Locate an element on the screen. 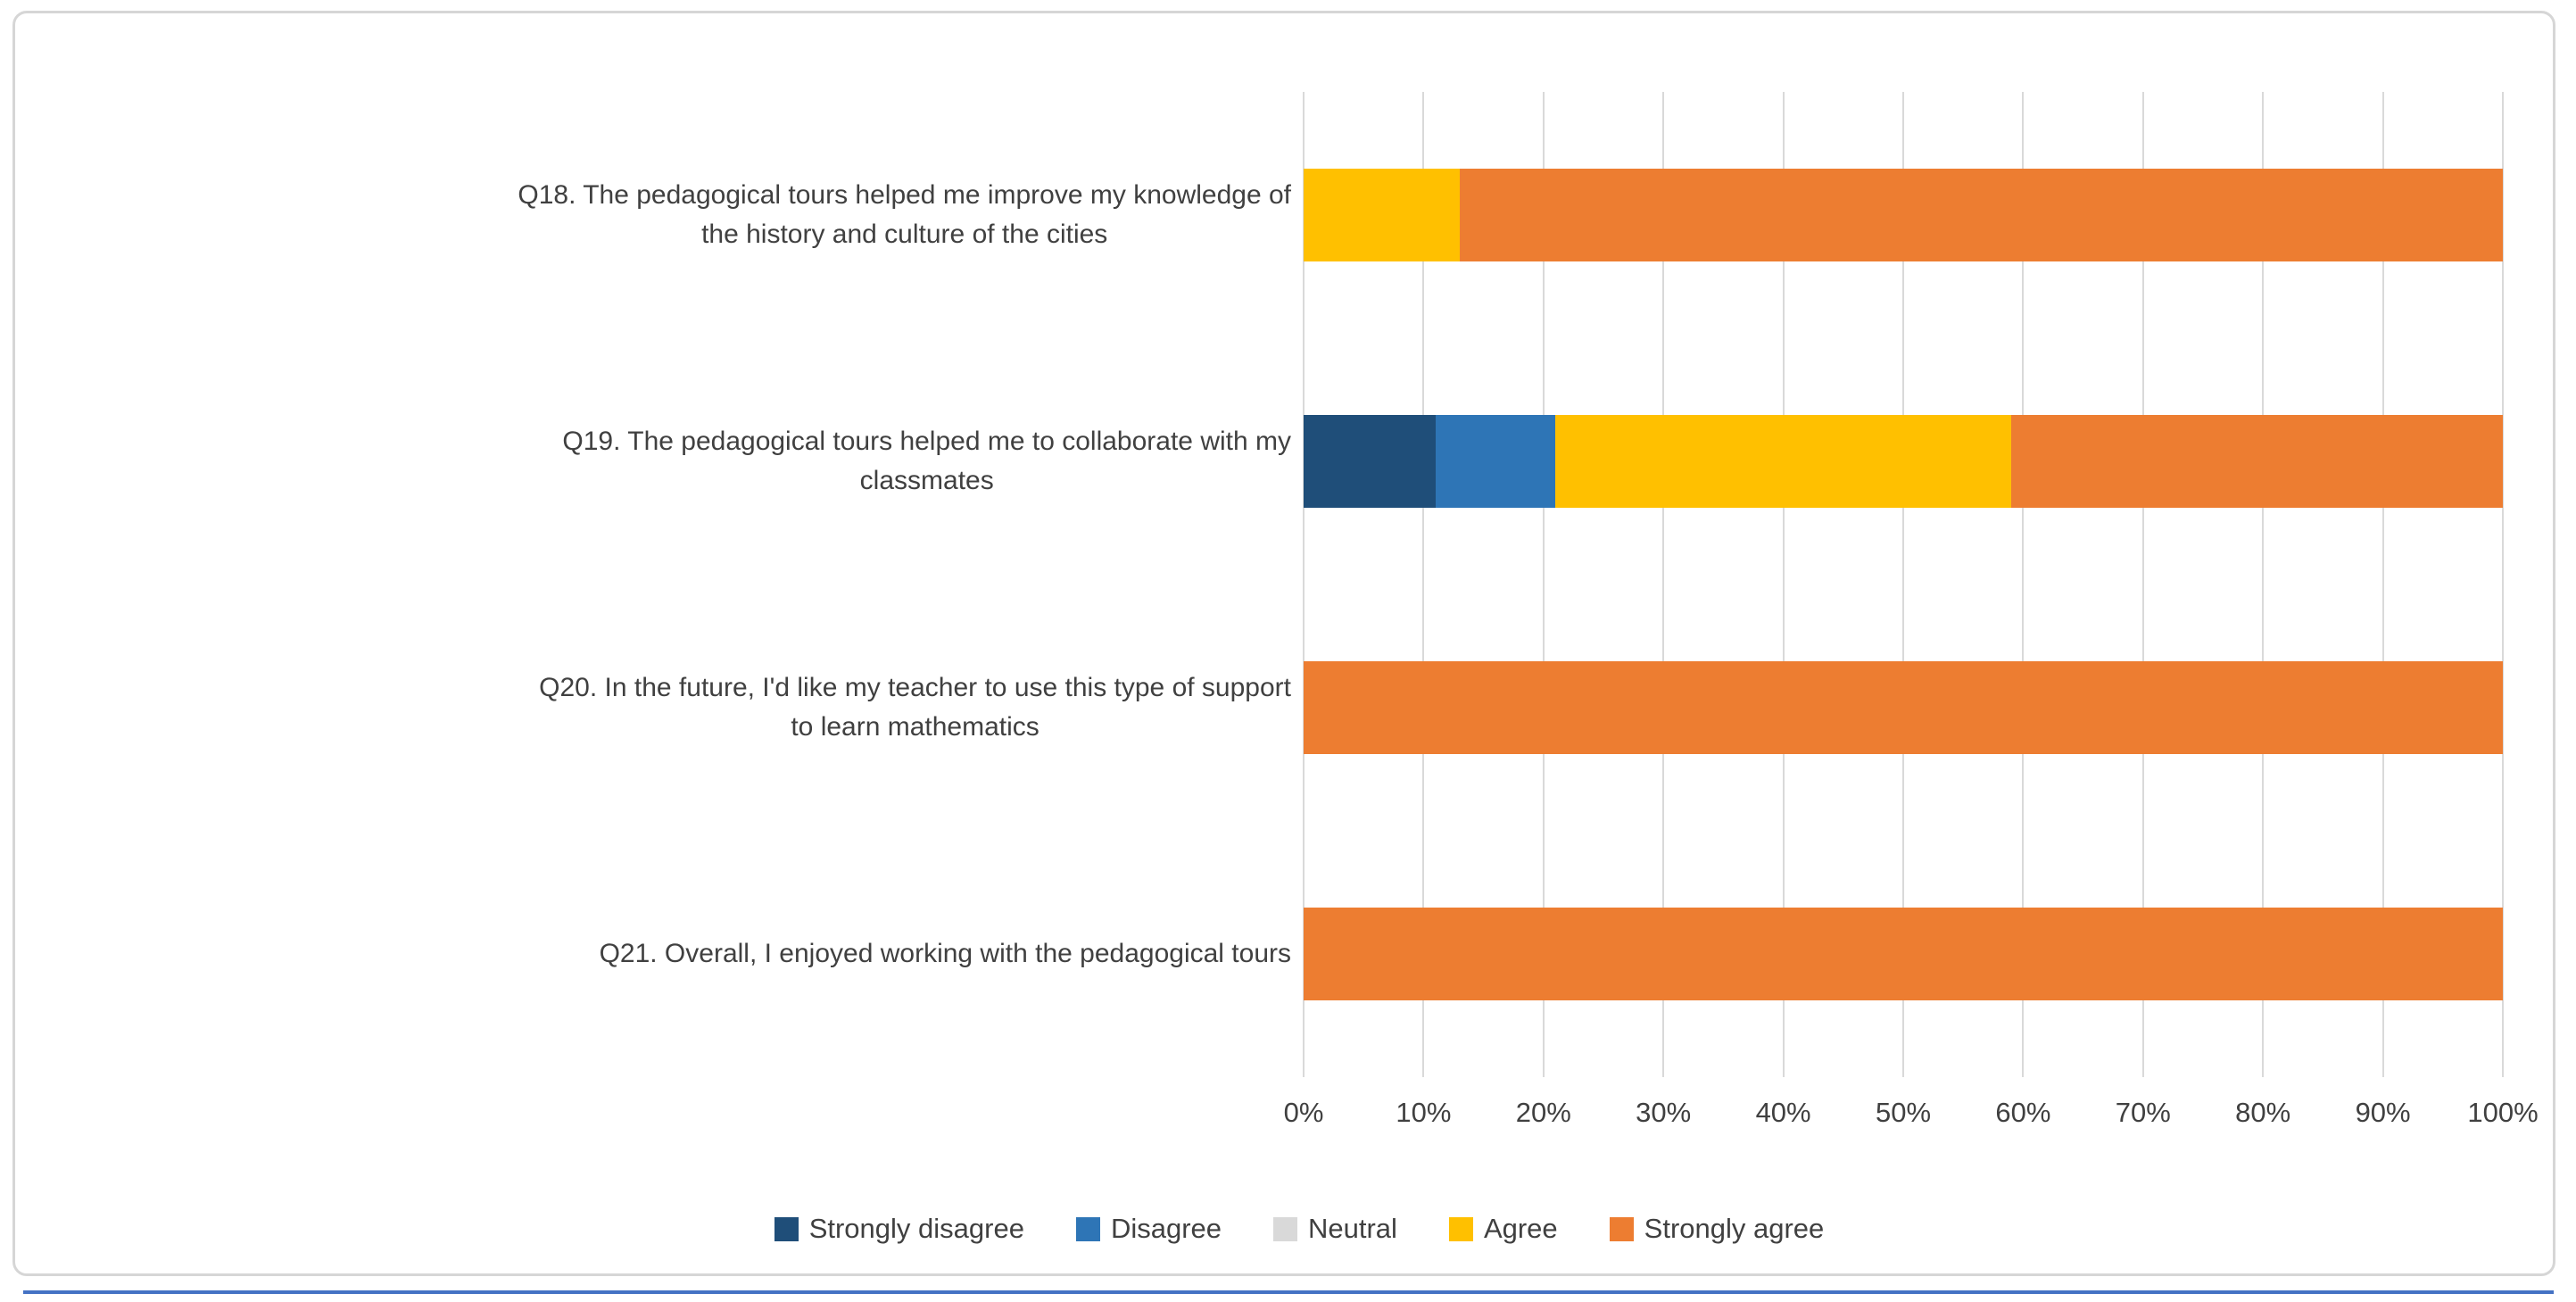  stacked-bar-q21 is located at coordinates (1903, 954).